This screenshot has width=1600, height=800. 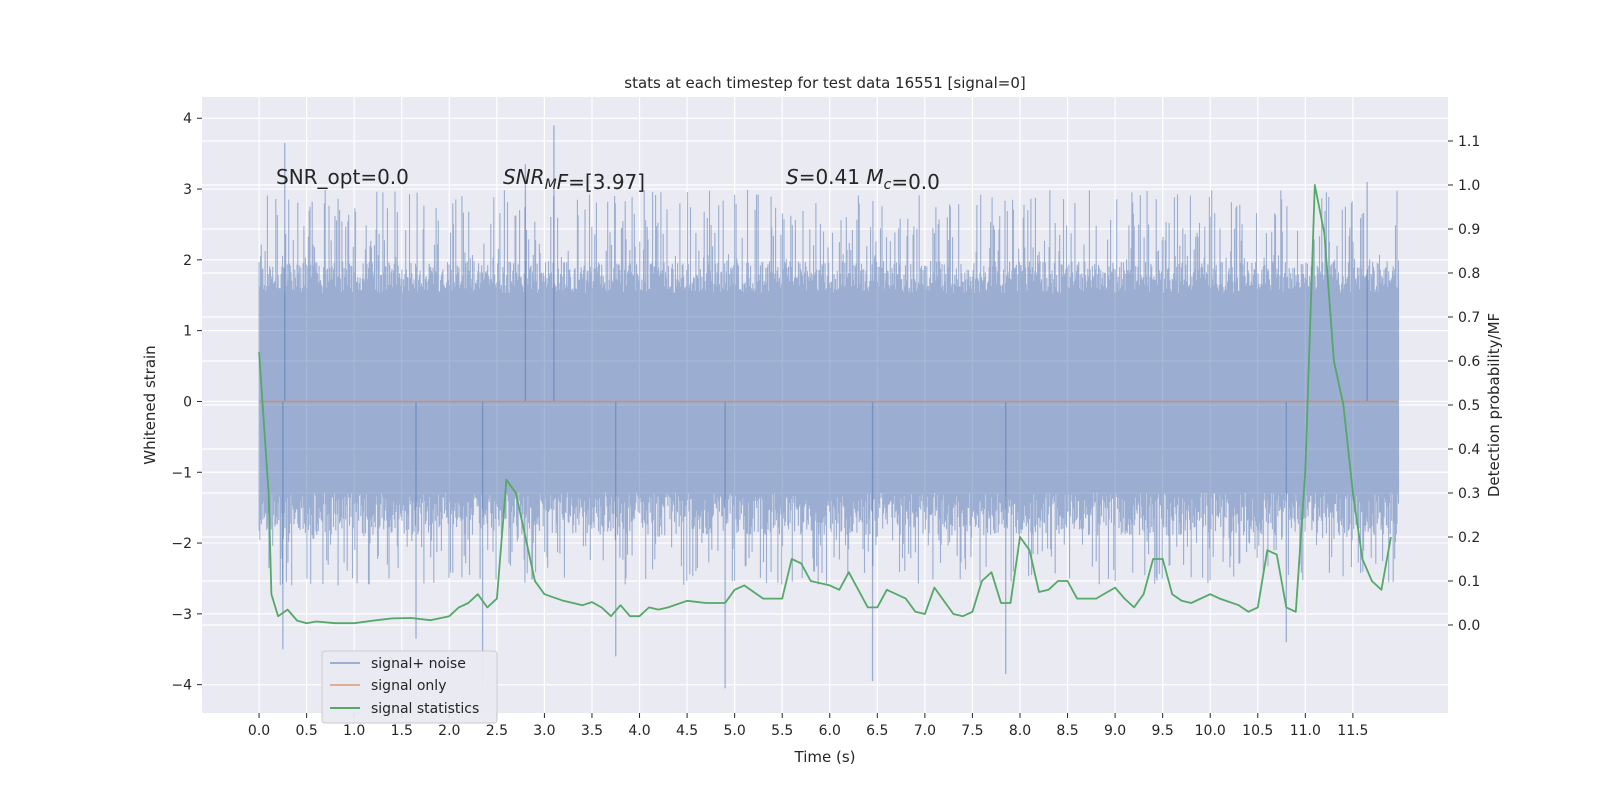 I want to click on x-tick-label-13: 6.5, so click(x=877, y=731).